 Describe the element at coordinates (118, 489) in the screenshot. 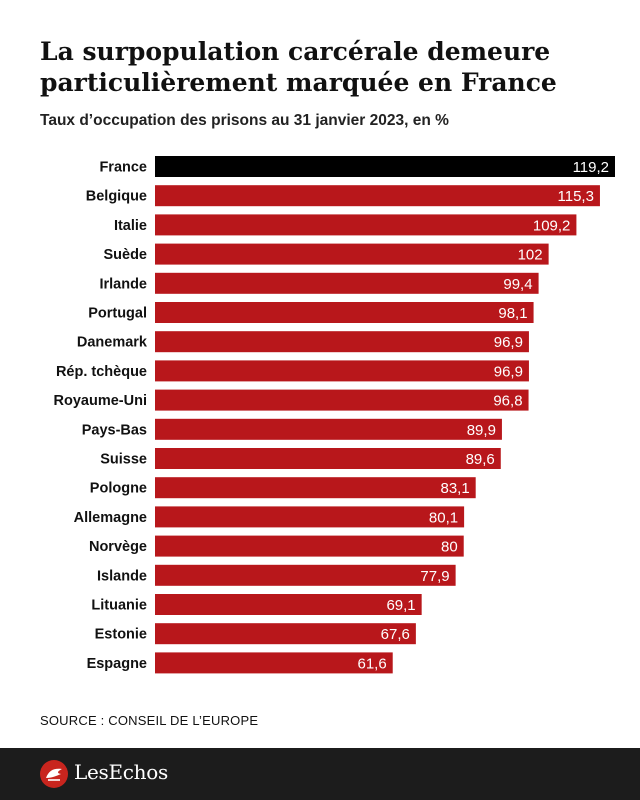

I see `category-label: Pologne` at that location.